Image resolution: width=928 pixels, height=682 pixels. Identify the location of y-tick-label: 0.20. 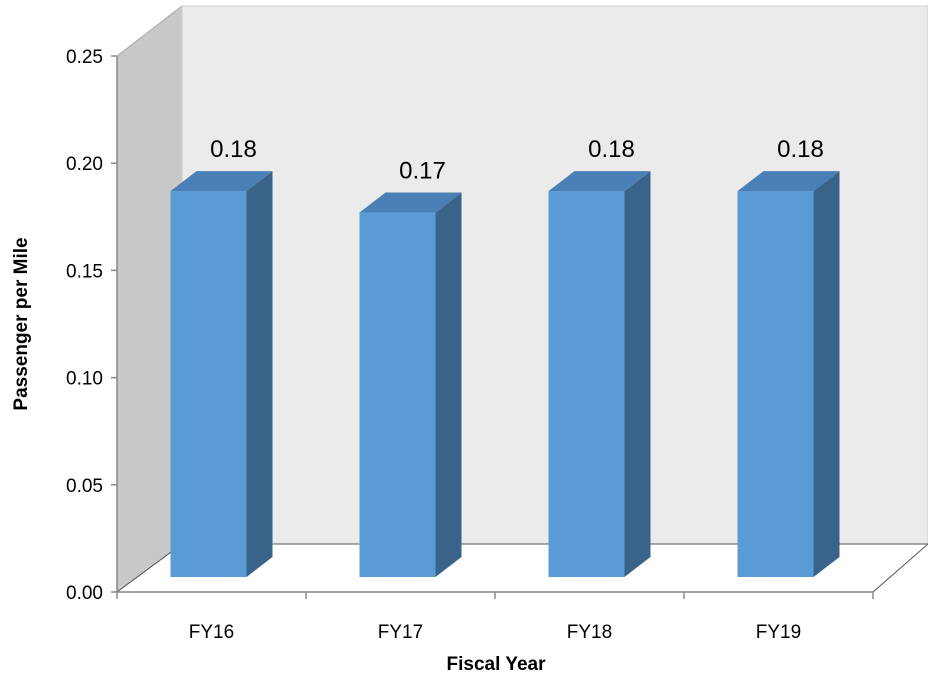
(84, 164).